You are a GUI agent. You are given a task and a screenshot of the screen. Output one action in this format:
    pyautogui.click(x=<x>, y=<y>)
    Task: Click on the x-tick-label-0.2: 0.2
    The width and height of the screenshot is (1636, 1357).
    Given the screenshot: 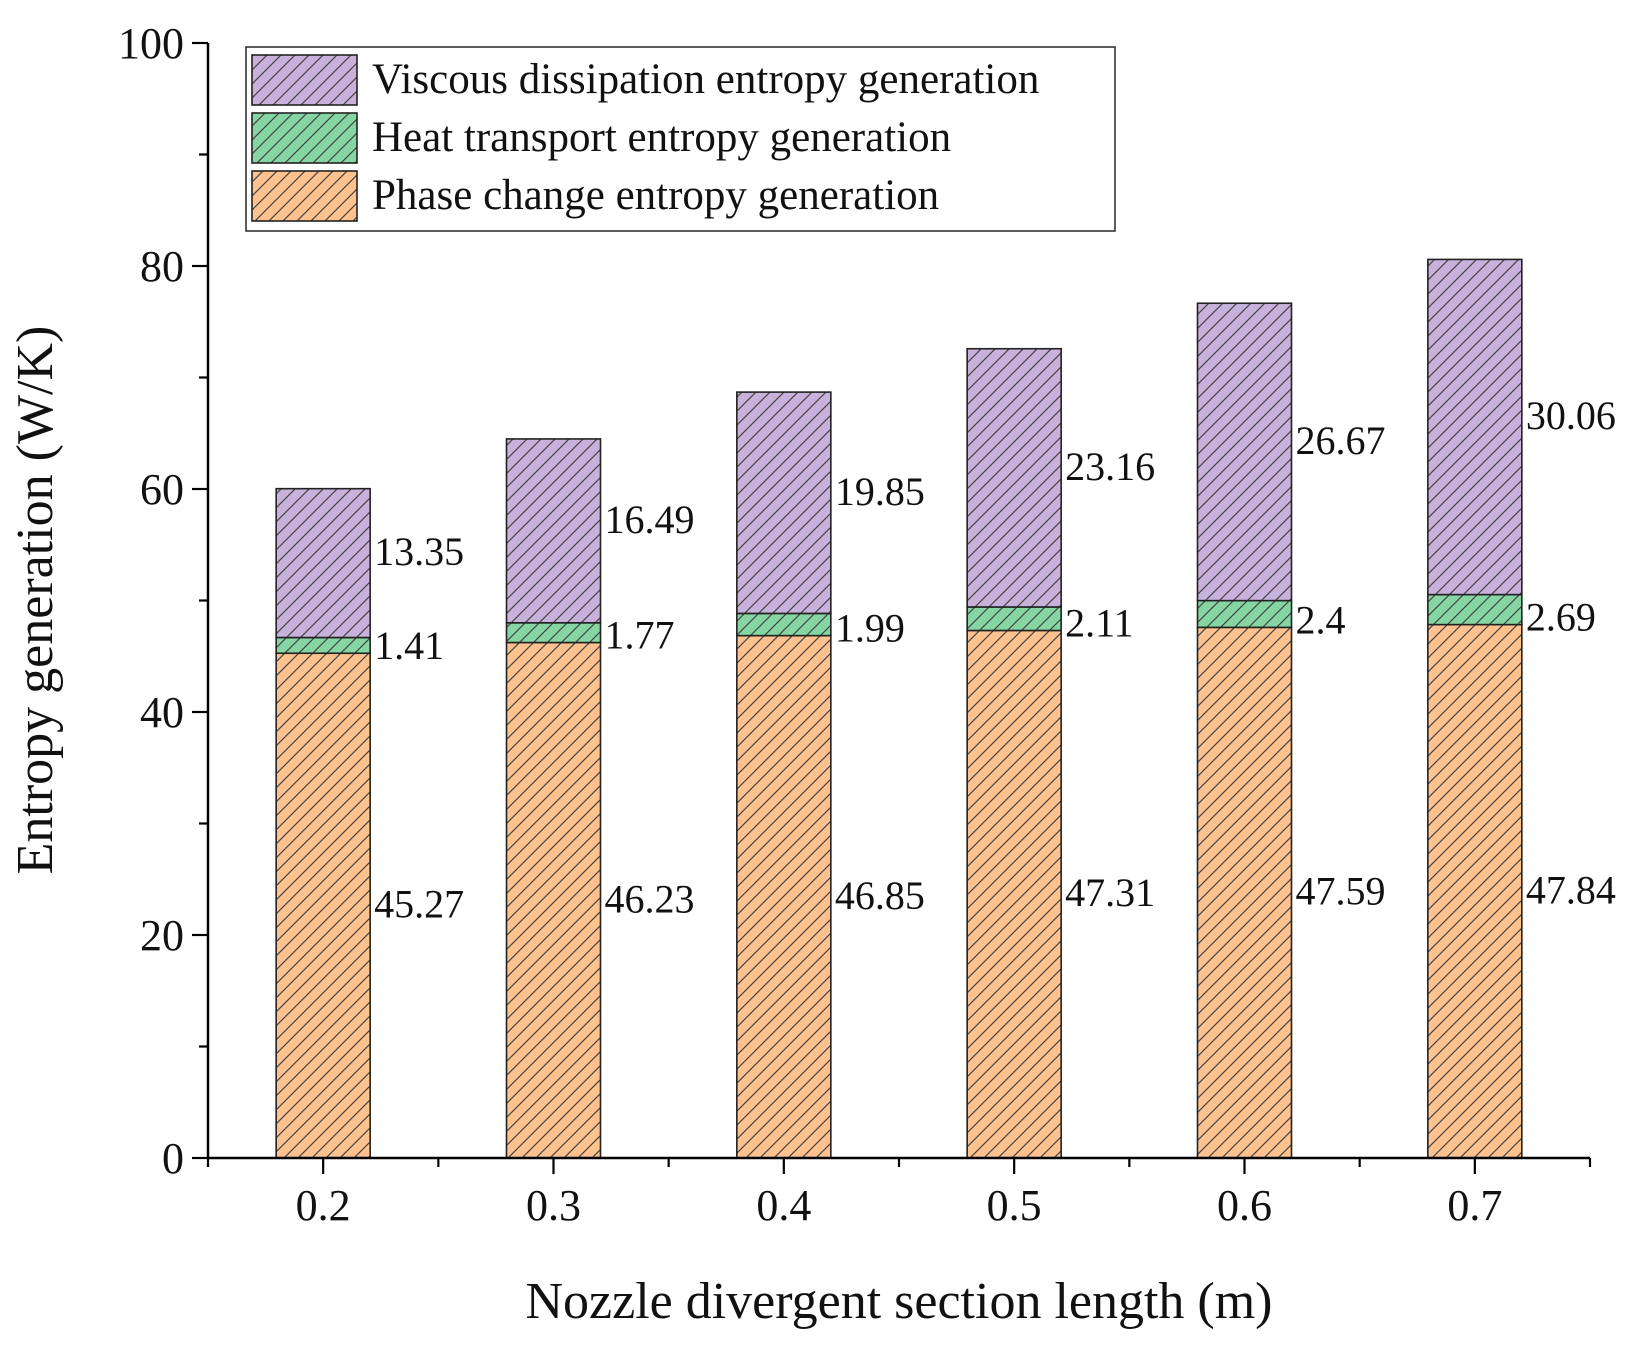 What is the action you would take?
    pyautogui.click(x=323, y=1205)
    